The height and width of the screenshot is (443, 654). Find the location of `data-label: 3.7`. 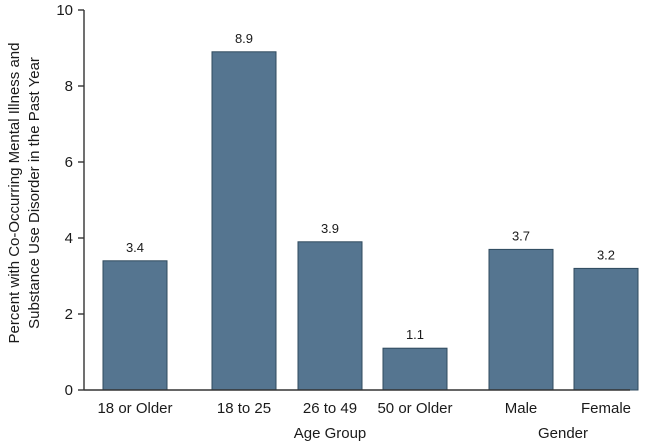

data-label: 3.7 is located at coordinates (521, 235).